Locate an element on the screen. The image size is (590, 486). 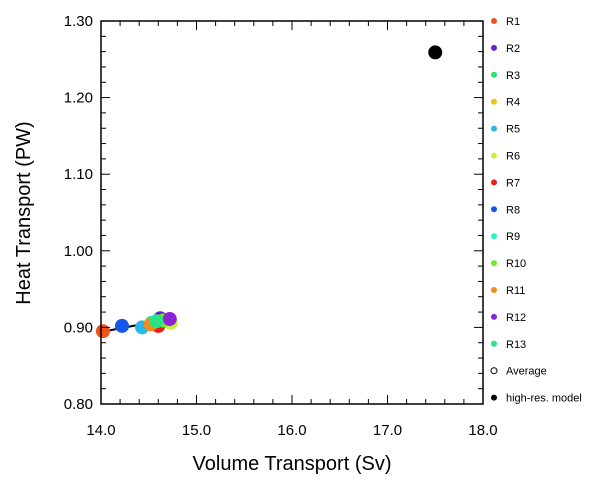
data-point-high-res-model is located at coordinates (435, 52).